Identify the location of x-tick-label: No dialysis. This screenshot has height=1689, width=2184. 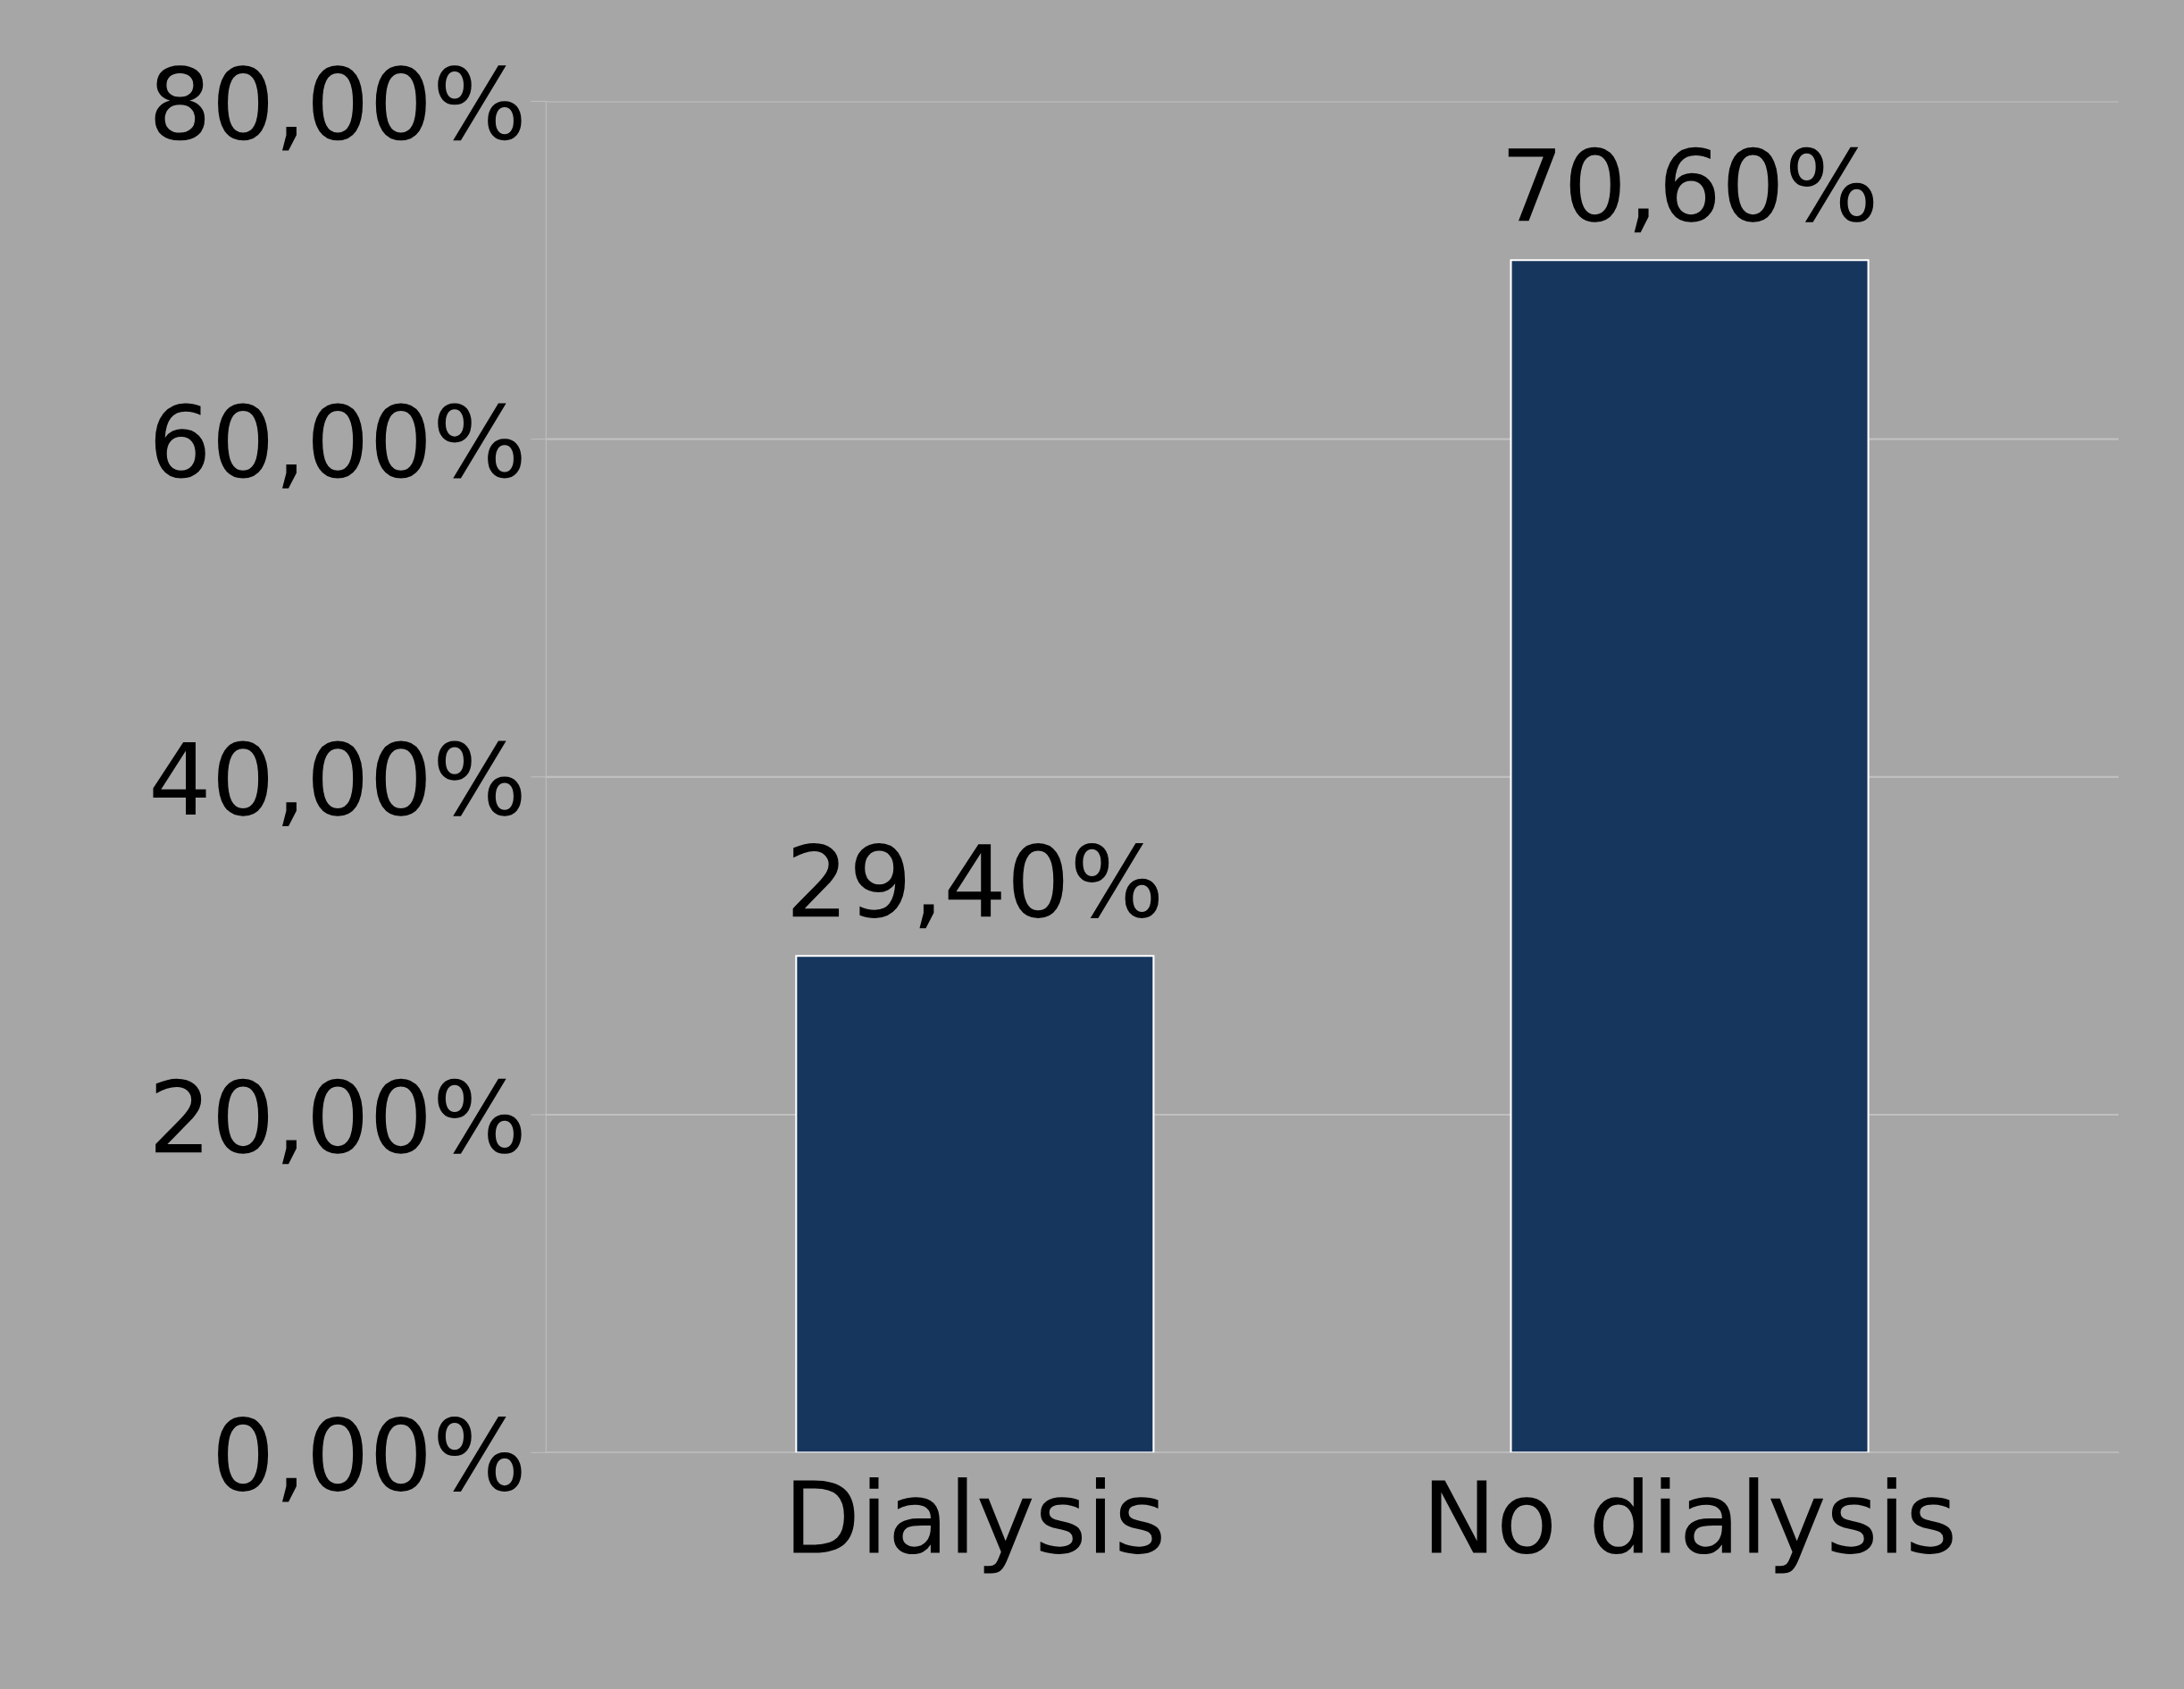
(1692, 1525).